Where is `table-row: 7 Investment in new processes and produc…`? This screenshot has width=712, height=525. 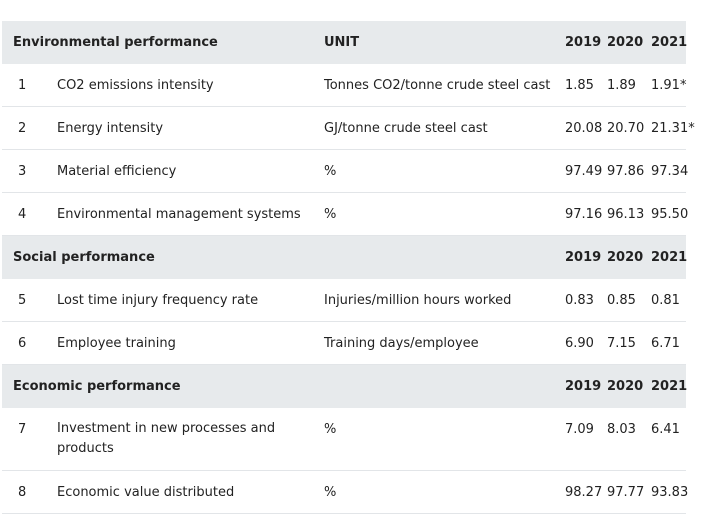
table-row: 7 Investment in new processes and produc… is located at coordinates (344, 439).